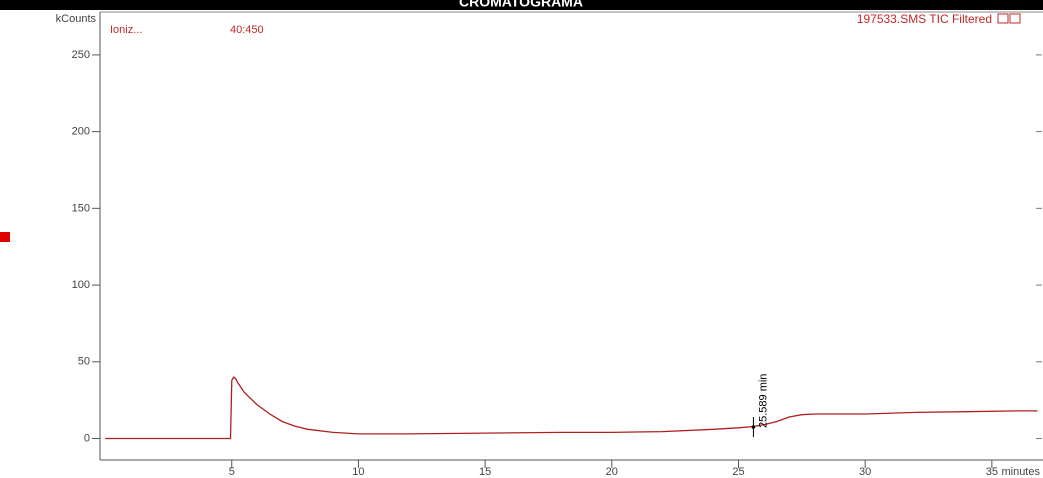 This screenshot has width=1043, height=478. I want to click on chart-title: CROMATOGRAMA, so click(521, 5).